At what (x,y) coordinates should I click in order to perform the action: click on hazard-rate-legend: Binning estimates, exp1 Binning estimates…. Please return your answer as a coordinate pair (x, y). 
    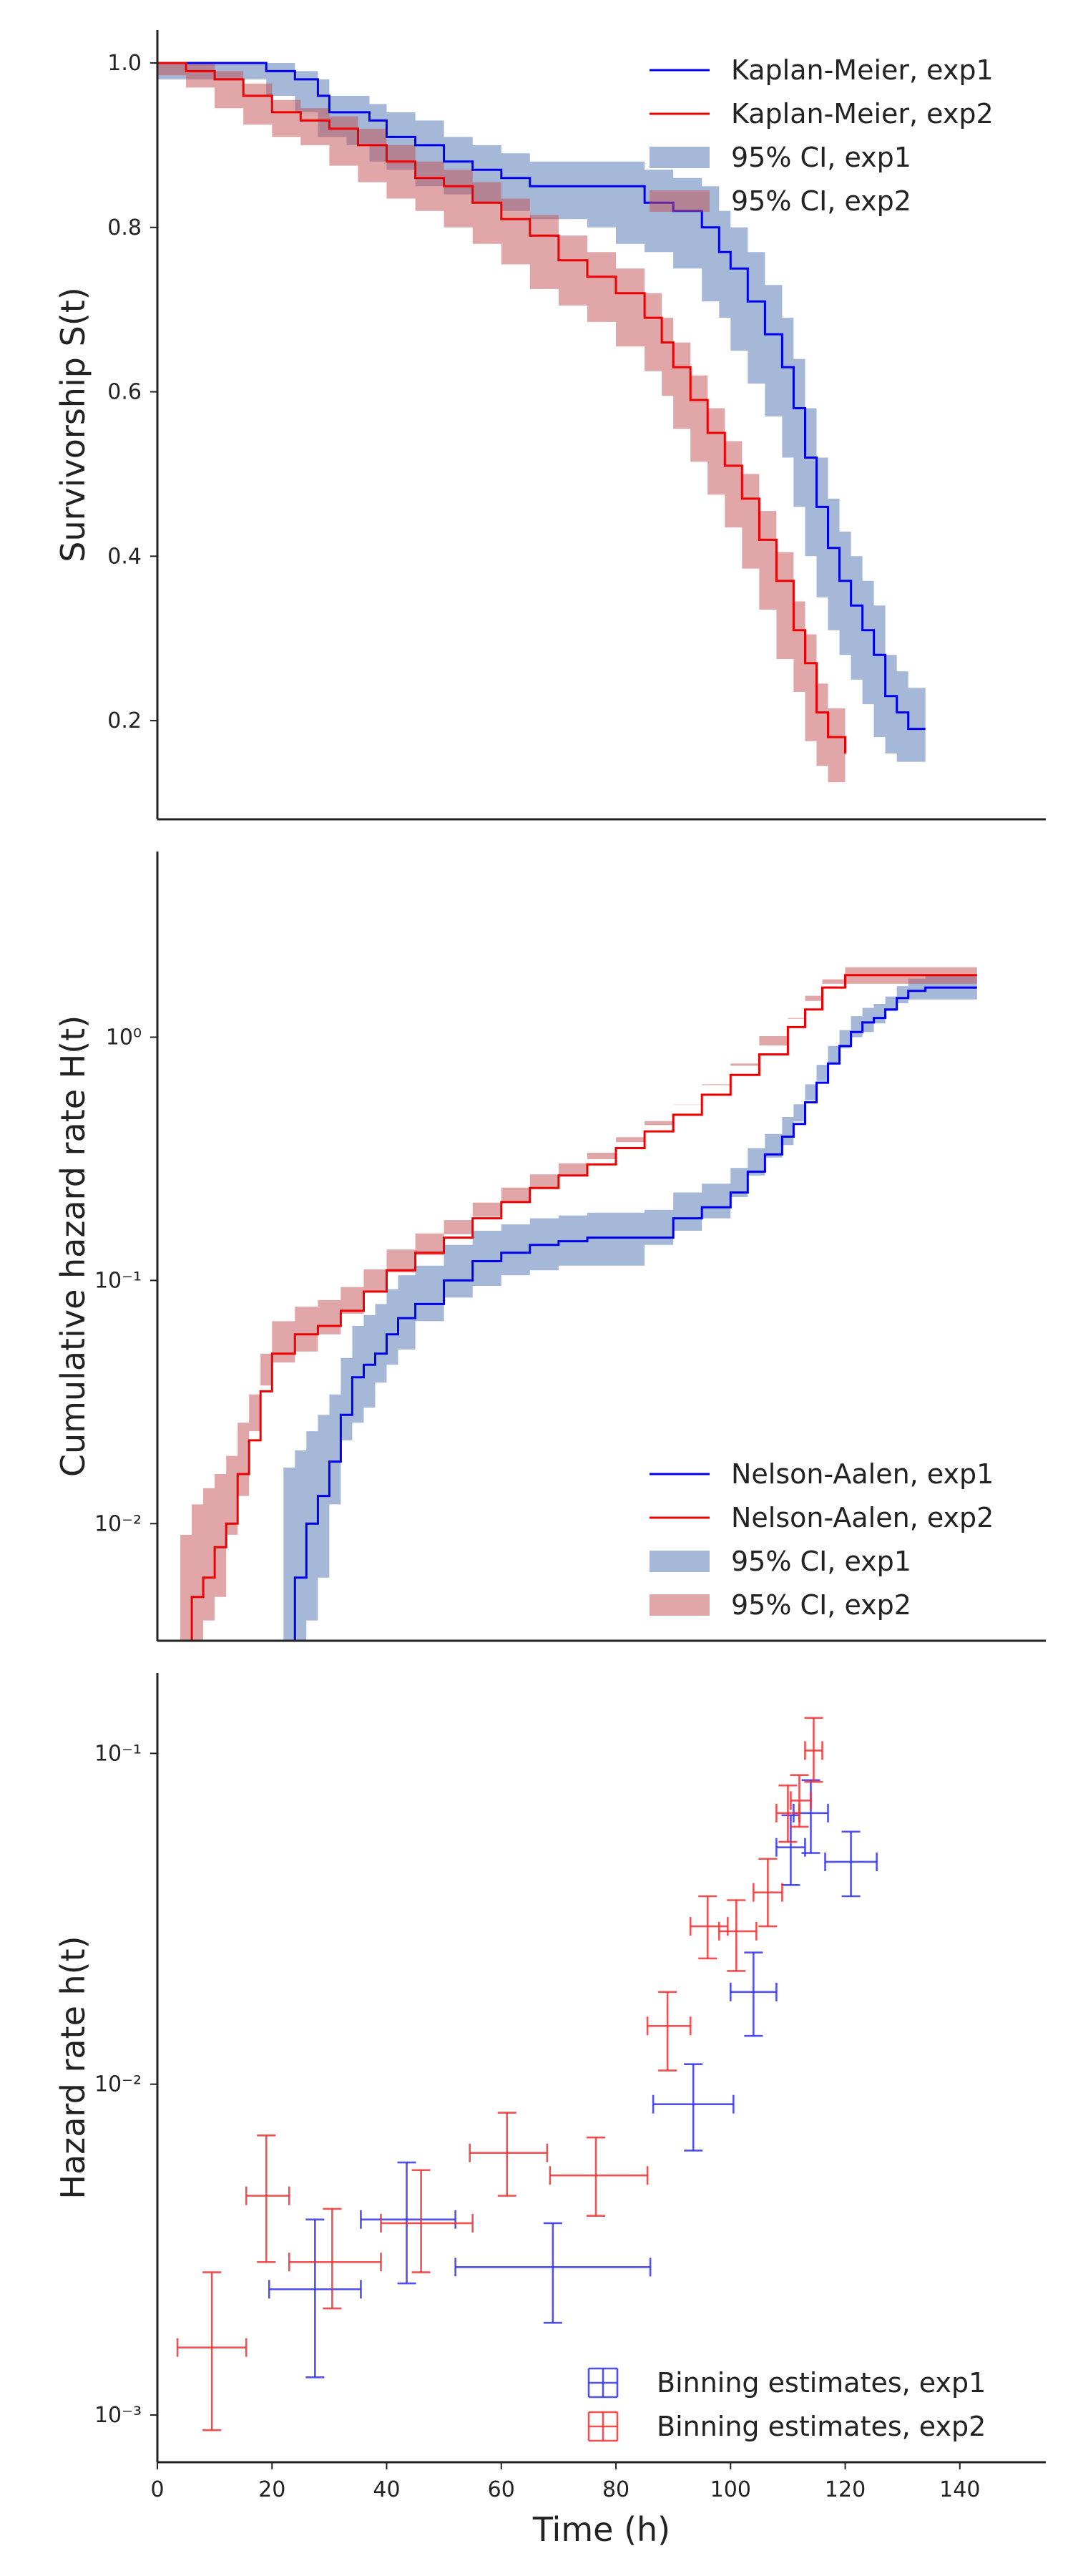
    Looking at the image, I should click on (786, 2404).